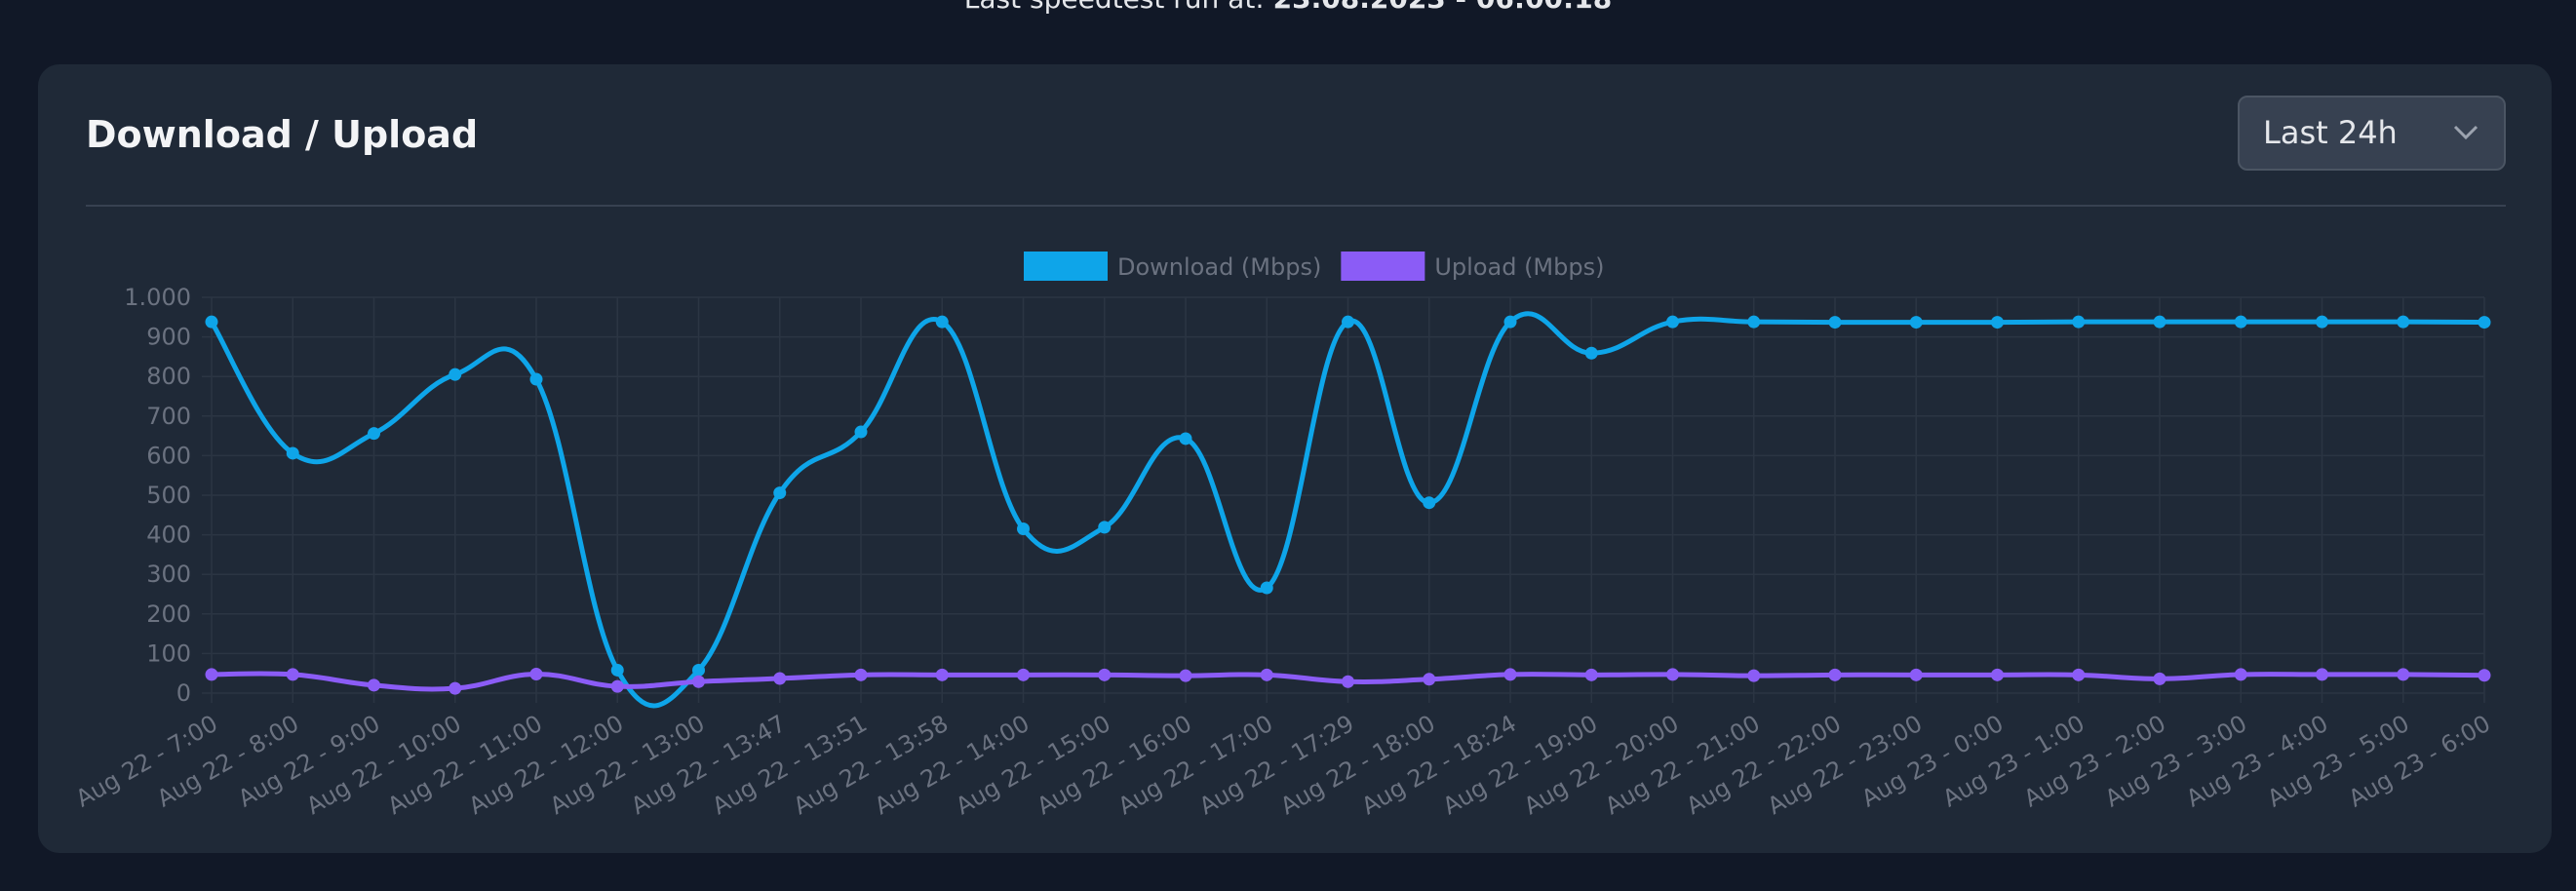 Image resolution: width=2576 pixels, height=891 pixels. What do you see at coordinates (168, 653) in the screenshot?
I see `y-tick-label: 100` at bounding box center [168, 653].